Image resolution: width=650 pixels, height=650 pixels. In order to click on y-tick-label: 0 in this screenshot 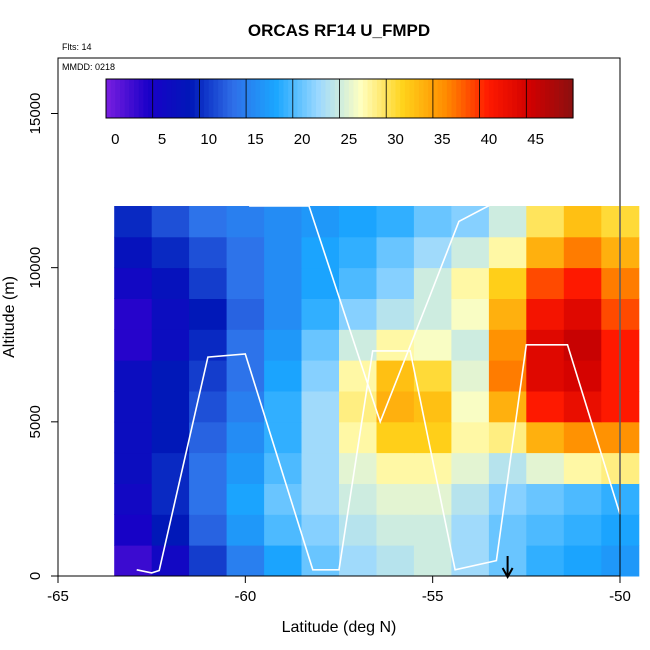, I will do `click(35, 576)`.